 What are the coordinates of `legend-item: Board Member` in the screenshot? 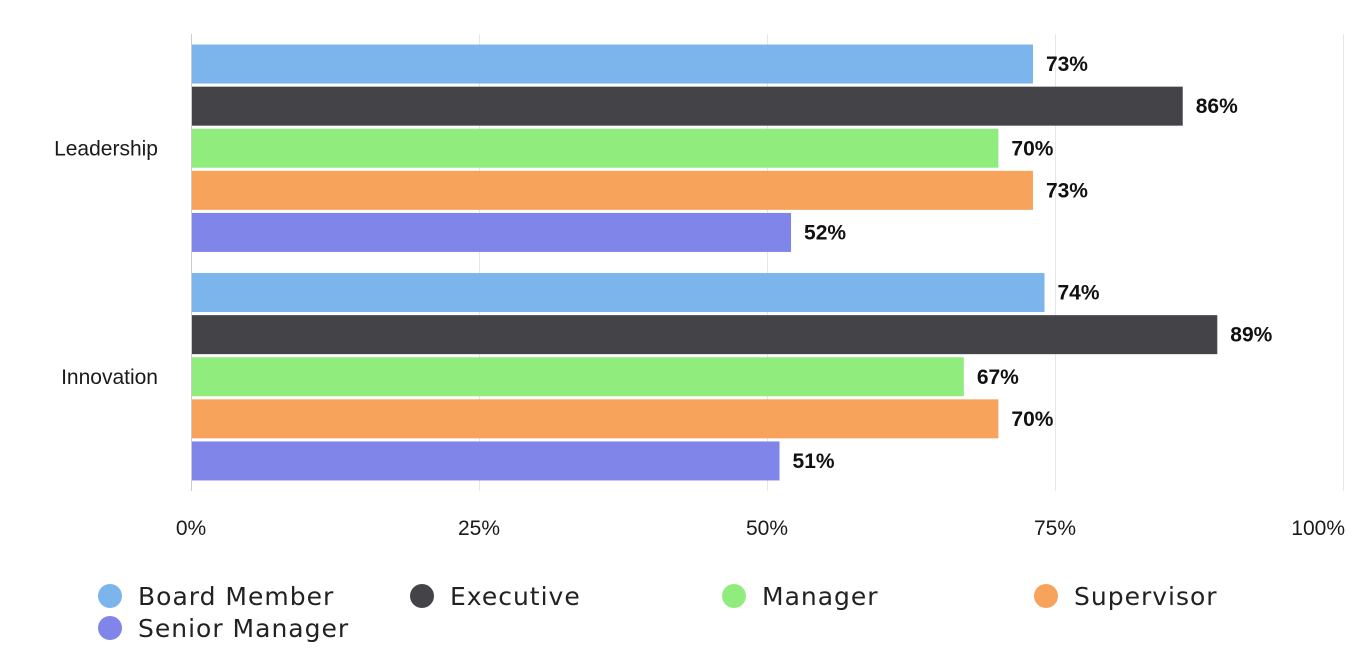 It's located at (216, 596).